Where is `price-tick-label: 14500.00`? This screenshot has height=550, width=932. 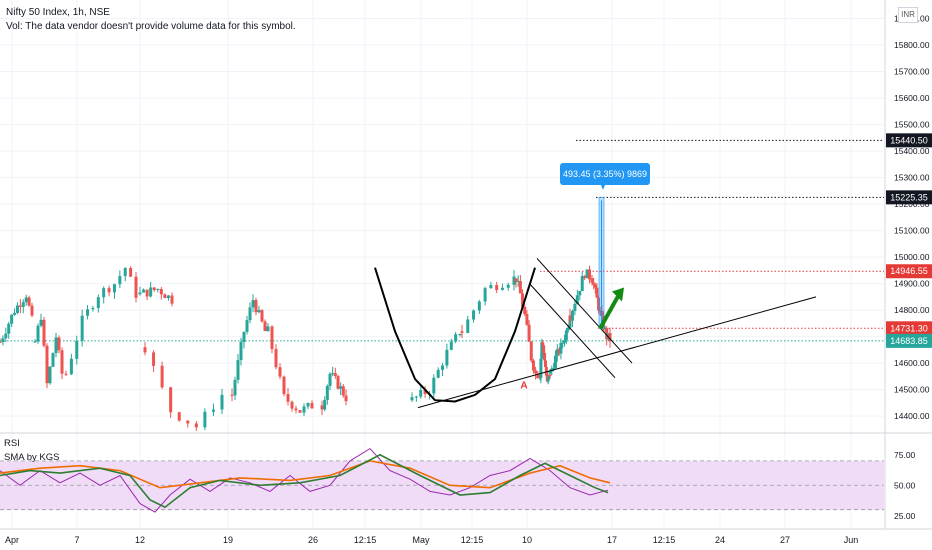 price-tick-label: 14500.00 is located at coordinates (912, 390).